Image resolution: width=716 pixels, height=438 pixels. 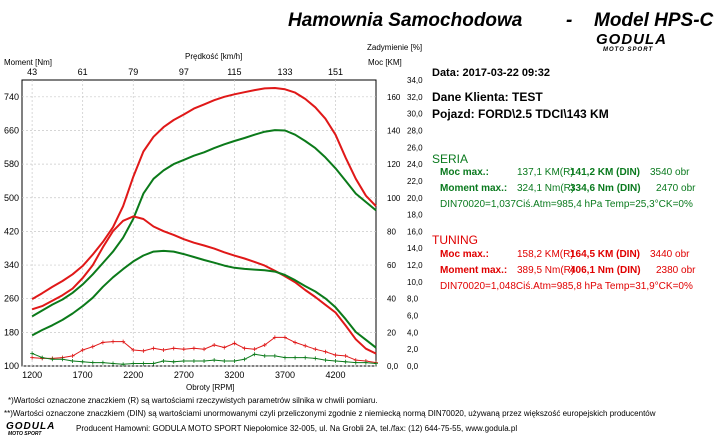 I want to click on top-tick-label: 115, so click(x=234, y=72).